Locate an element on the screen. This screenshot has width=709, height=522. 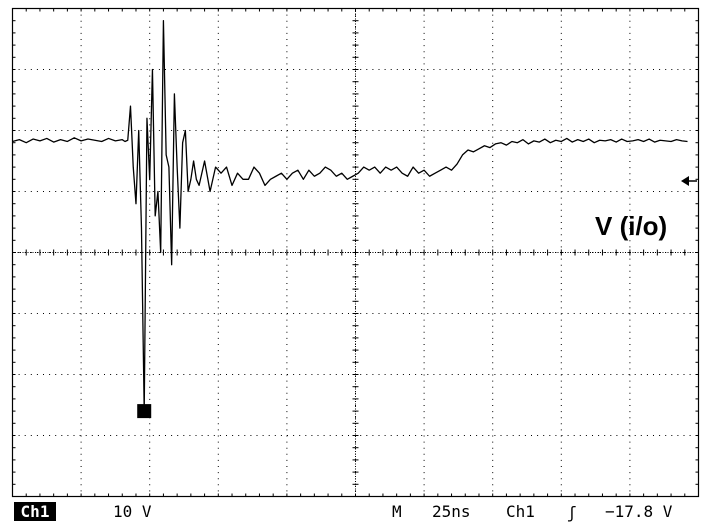
trigger-source-readout: Ch1 is located at coordinates (520, 511).